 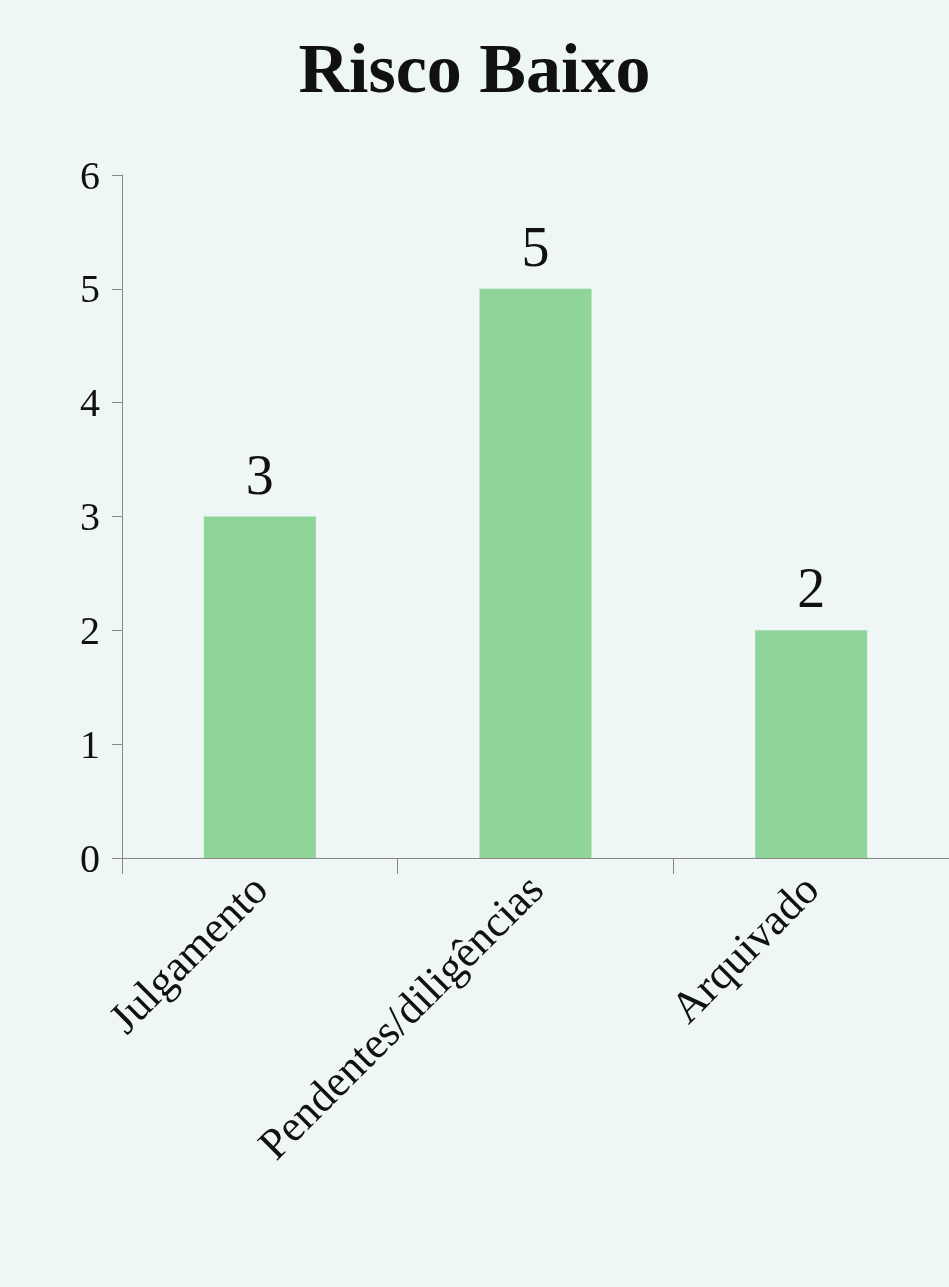 I want to click on y-tick-label: 3, so click(x=90, y=516).